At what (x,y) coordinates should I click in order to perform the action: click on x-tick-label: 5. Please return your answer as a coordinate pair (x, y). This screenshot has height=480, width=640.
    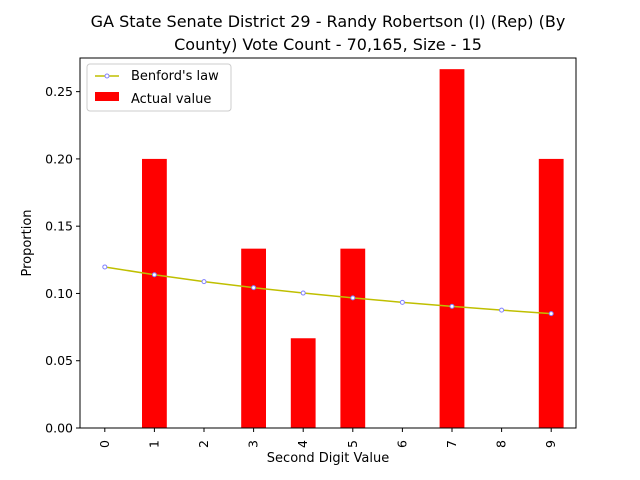
    Looking at the image, I should click on (352, 444).